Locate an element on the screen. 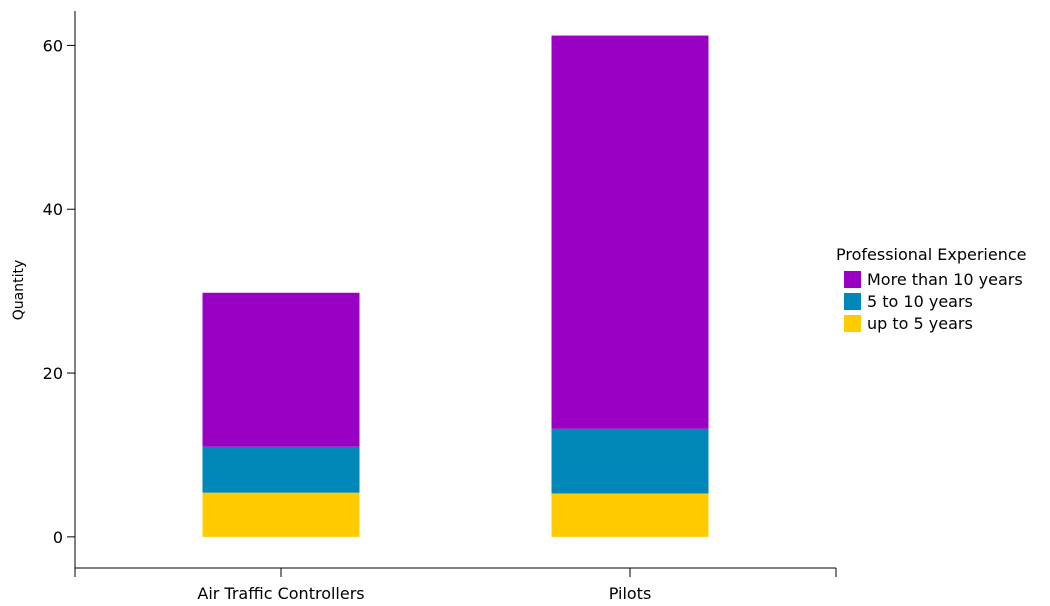 The height and width of the screenshot is (606, 1050). legend-item-more-than-10-years: More than 10 years is located at coordinates (935, 279).